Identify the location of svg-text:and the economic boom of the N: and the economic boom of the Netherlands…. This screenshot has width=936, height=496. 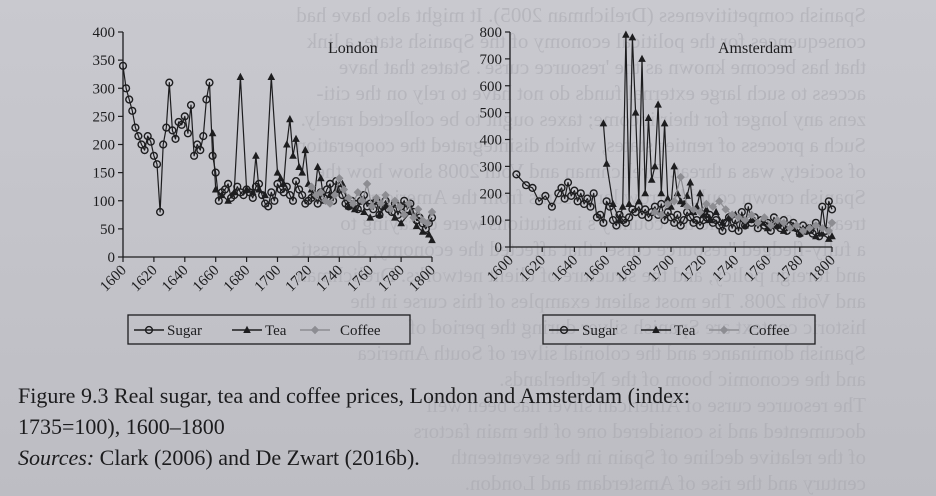
(682, 379).